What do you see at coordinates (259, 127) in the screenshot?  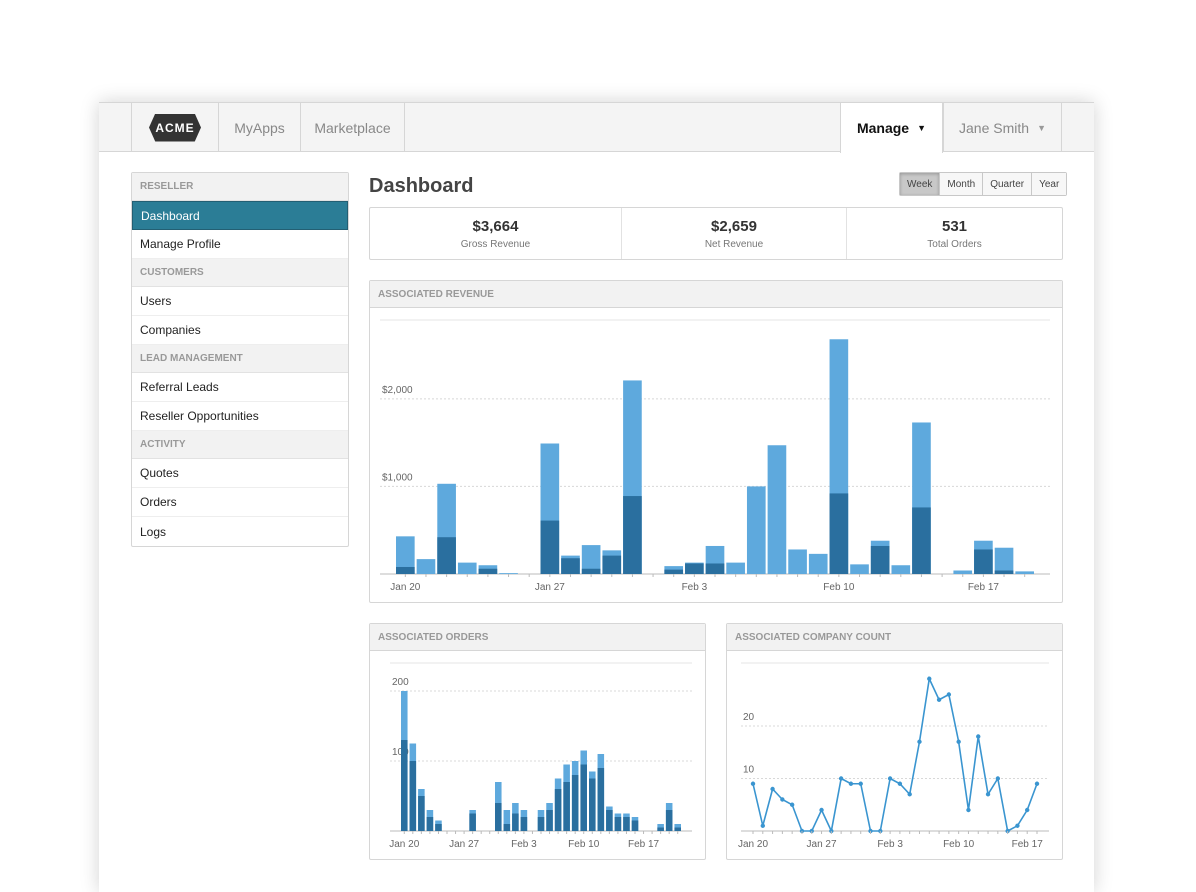 I see `nav-myapps: MyApps` at bounding box center [259, 127].